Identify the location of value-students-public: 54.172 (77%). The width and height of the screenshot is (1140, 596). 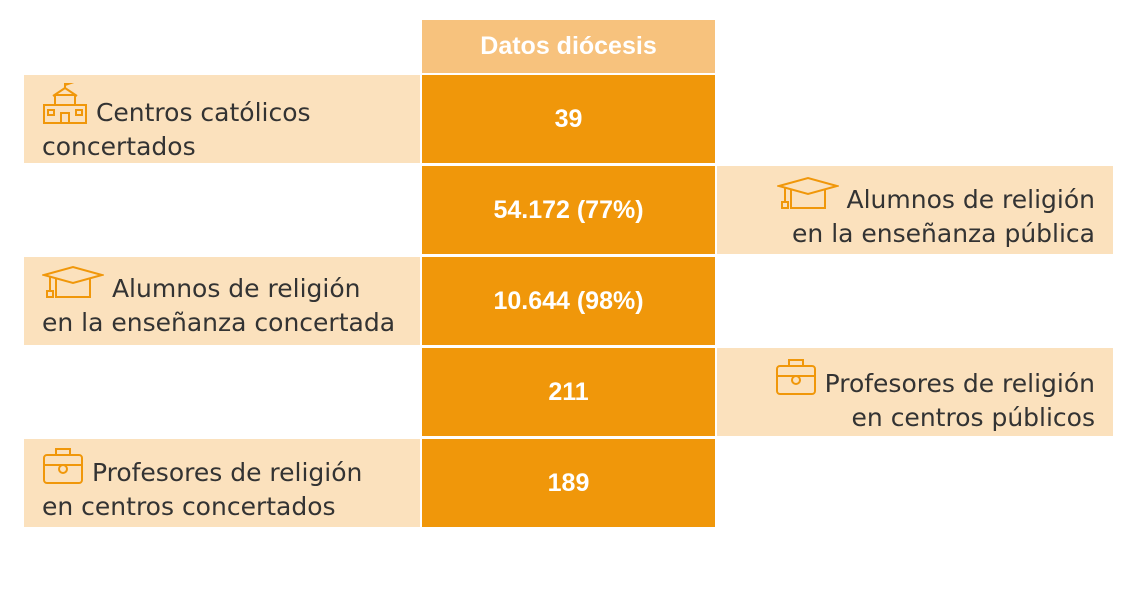
(568, 210).